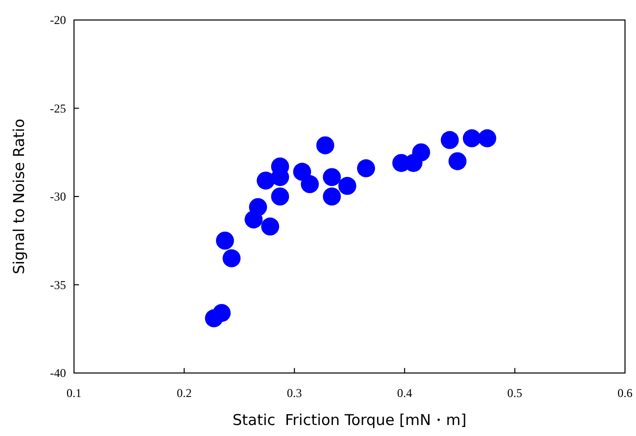 This screenshot has height=436, width=636. What do you see at coordinates (74, 393) in the screenshot?
I see `x-tick-label: 0.1` at bounding box center [74, 393].